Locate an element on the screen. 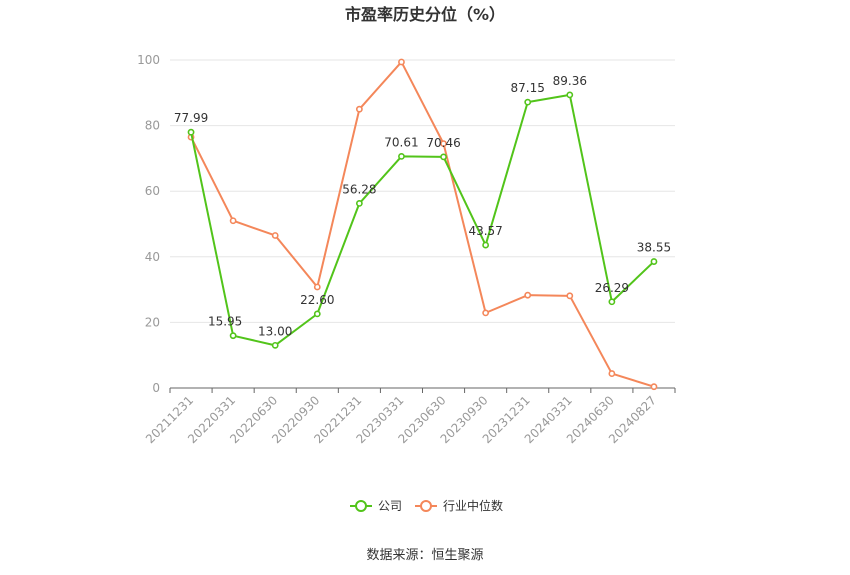  data-label: 77.99 is located at coordinates (191, 118).